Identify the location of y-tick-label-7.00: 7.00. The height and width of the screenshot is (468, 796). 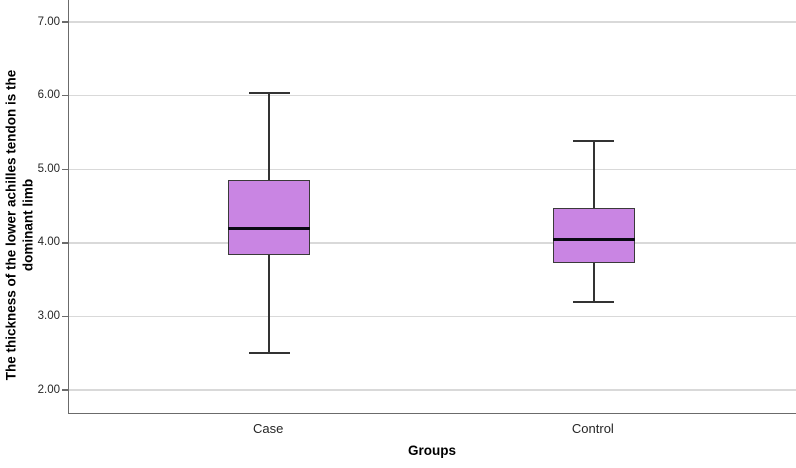
(48, 21).